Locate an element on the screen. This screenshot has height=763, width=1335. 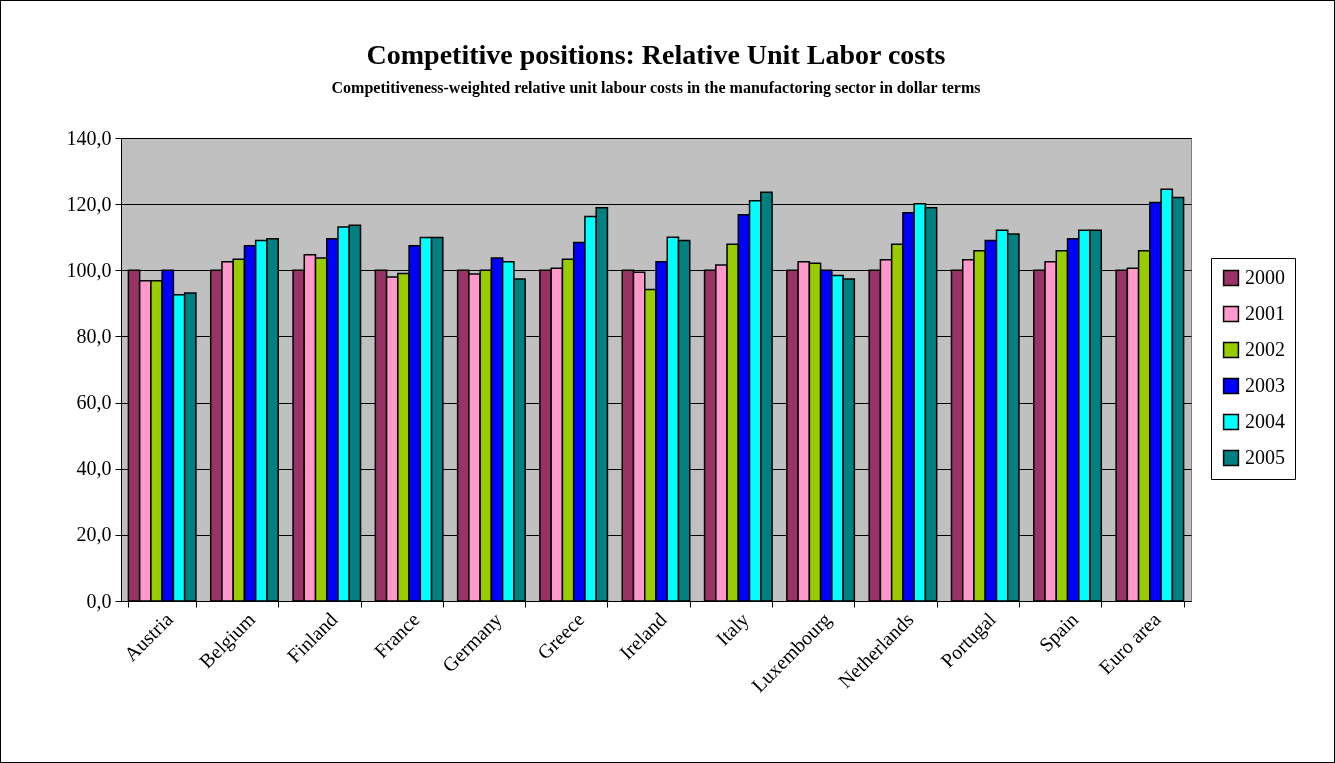
y-tick-label: 100,0 is located at coordinates (89, 269).